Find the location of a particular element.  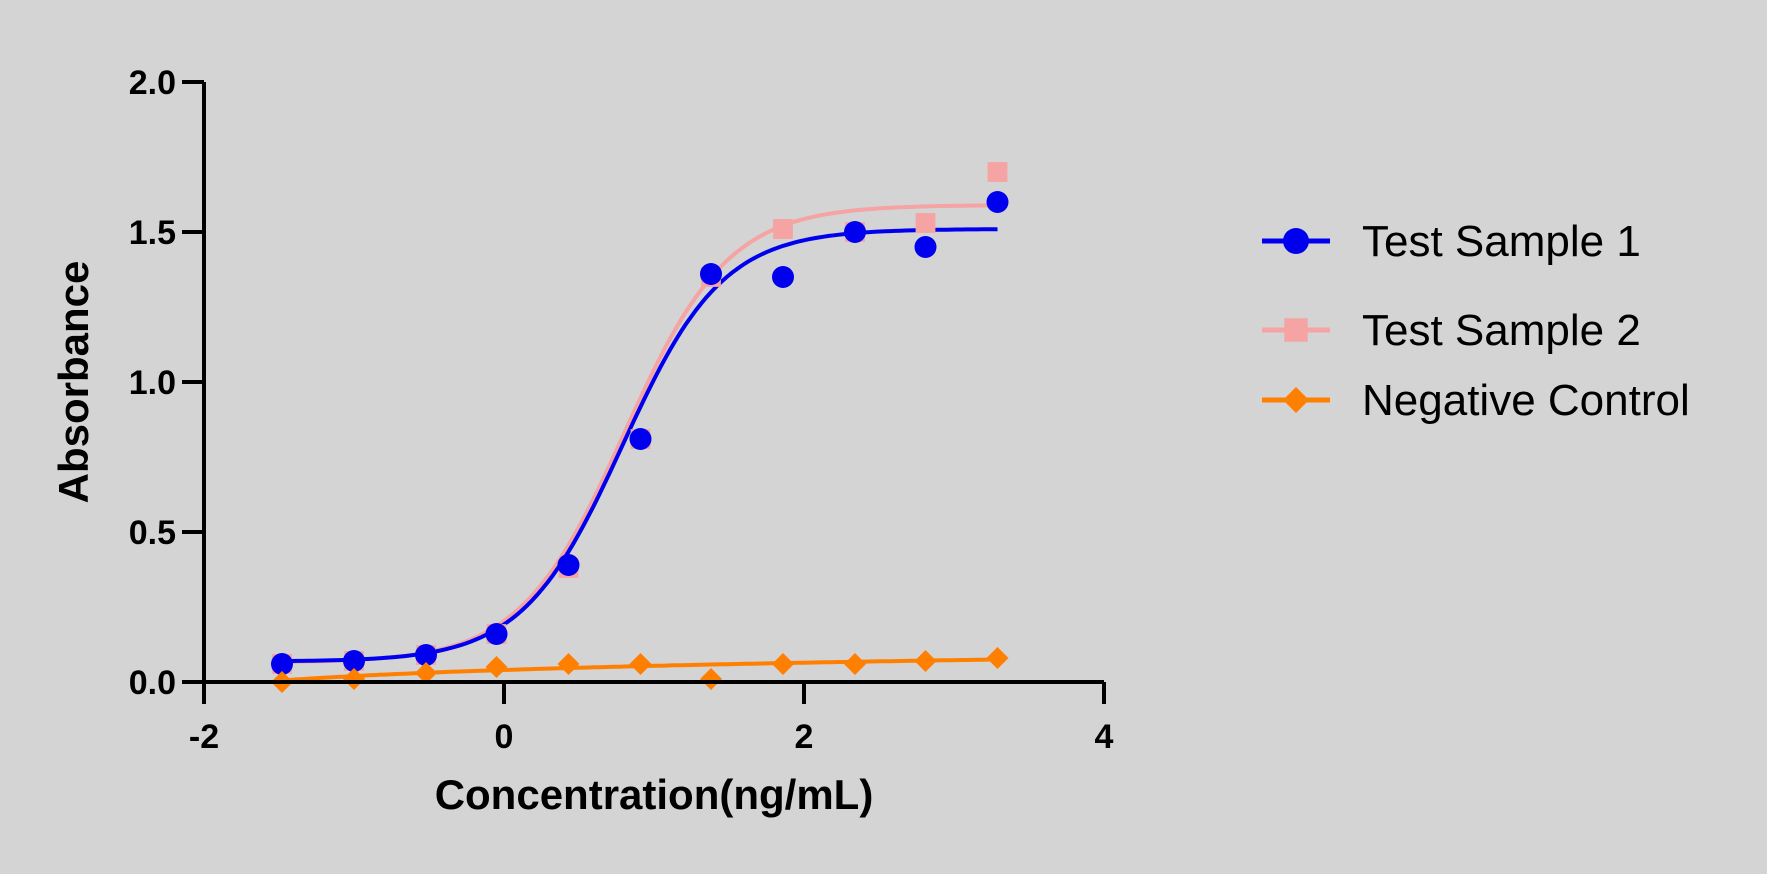

x-tick-label: 2 is located at coordinates (804, 737).